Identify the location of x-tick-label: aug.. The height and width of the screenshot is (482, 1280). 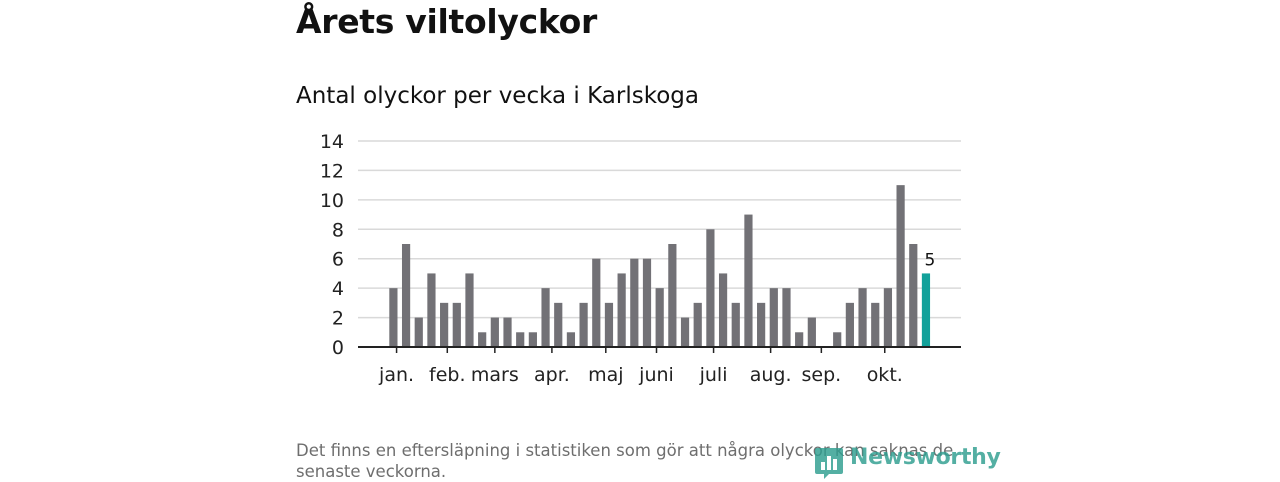
(771, 375).